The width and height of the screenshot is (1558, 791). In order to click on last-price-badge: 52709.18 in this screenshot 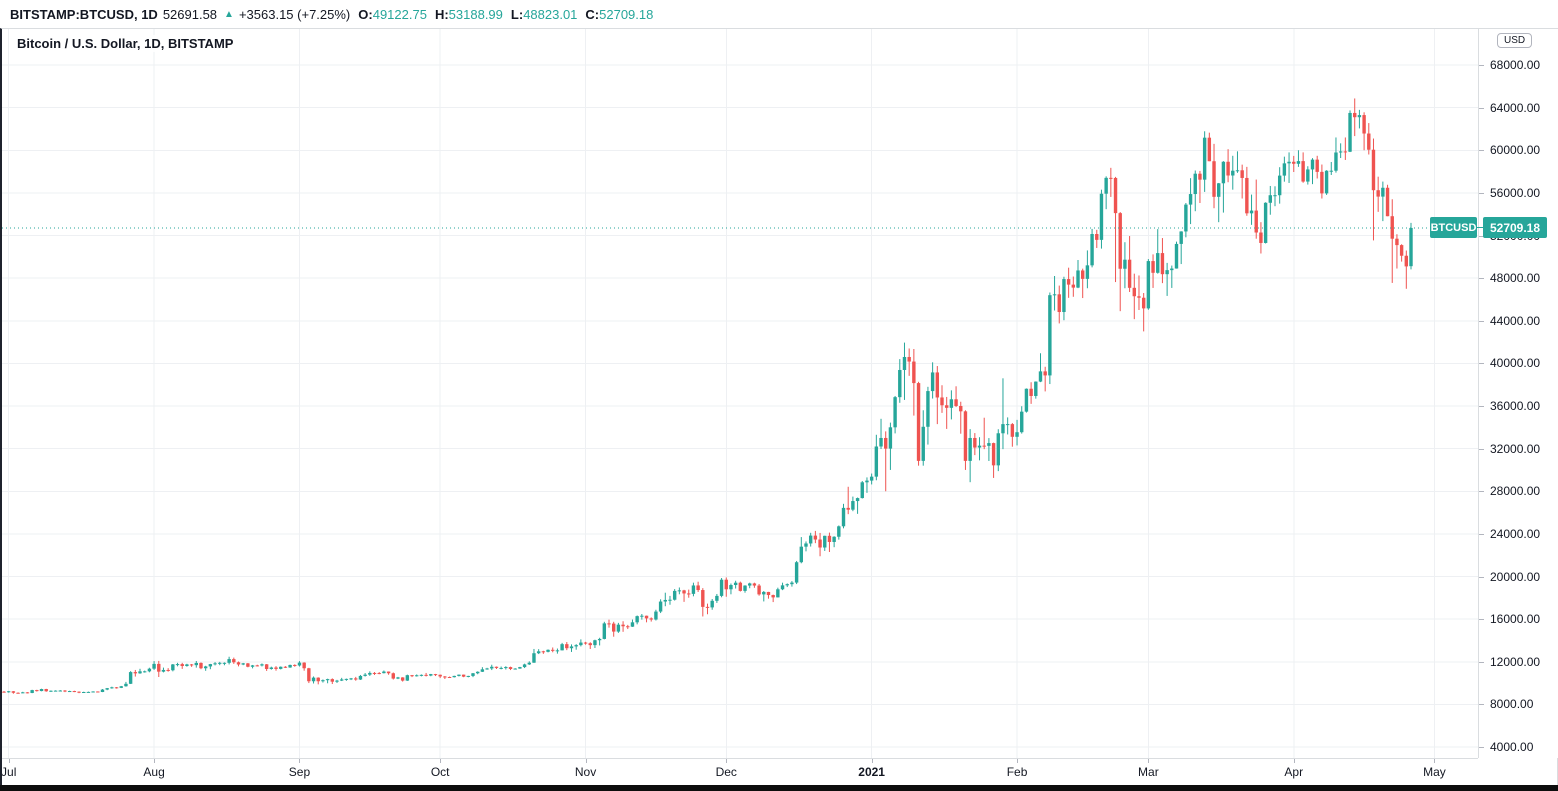, I will do `click(1515, 227)`.